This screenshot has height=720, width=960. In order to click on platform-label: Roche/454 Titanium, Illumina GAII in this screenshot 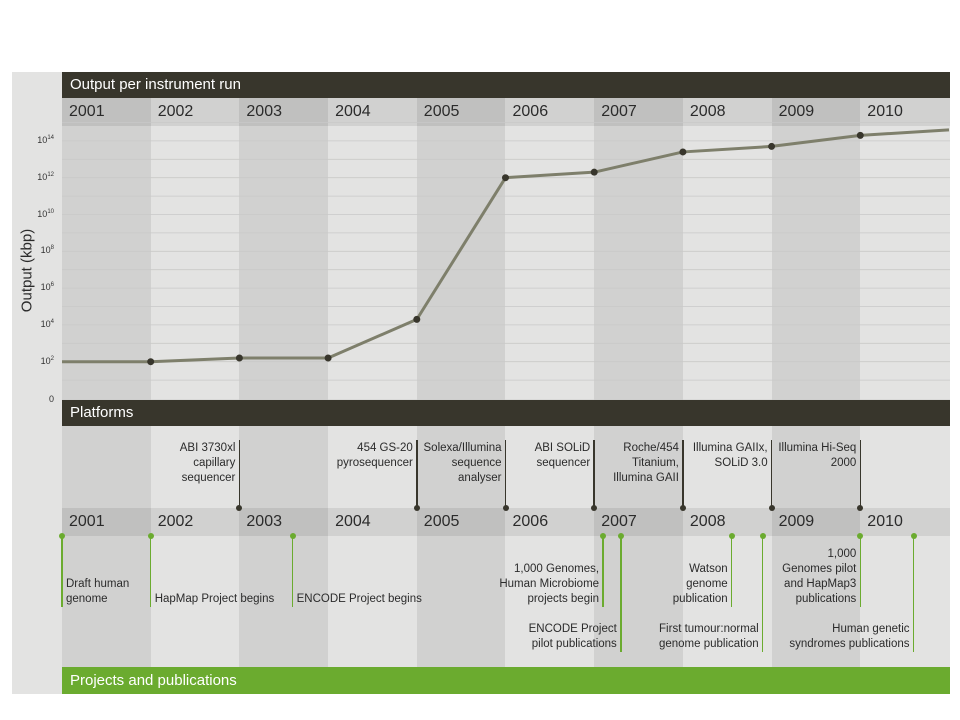, I will do `click(646, 463)`.